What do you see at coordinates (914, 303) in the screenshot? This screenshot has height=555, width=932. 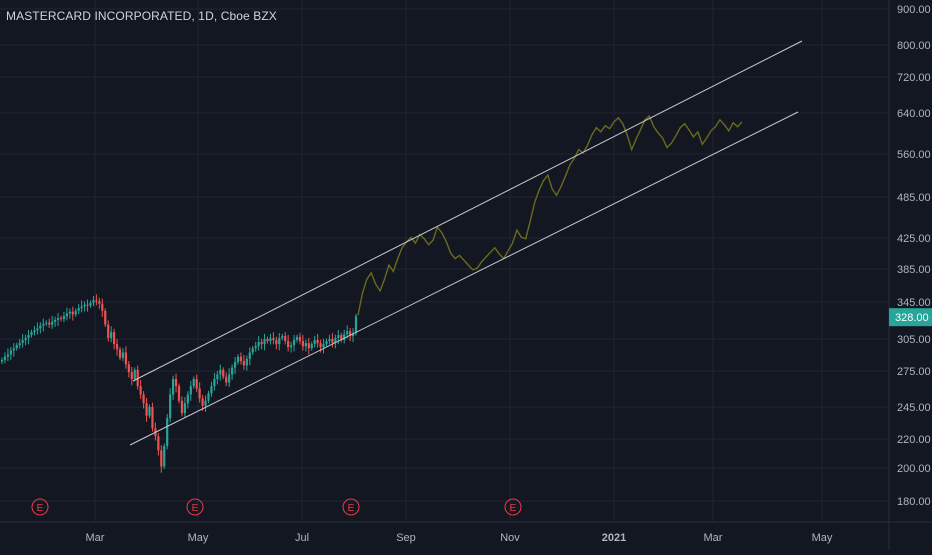 I see `y-tick-label: 345.00` at bounding box center [914, 303].